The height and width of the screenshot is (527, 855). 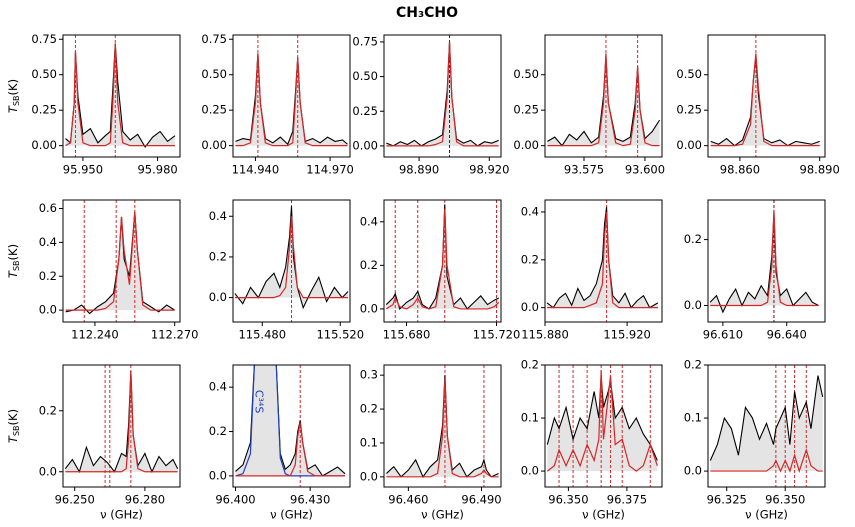 I want to click on x-tick-label: 93.575, so click(x=584, y=170).